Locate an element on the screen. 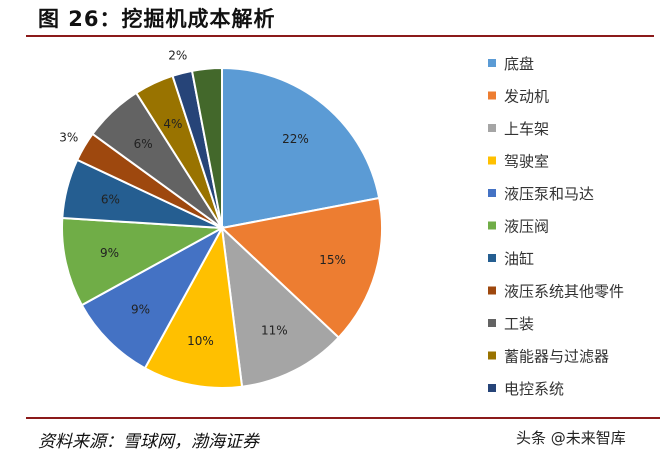 This screenshot has height=453, width=672. legend-label-4: 驾驶室 is located at coordinates (526, 162).